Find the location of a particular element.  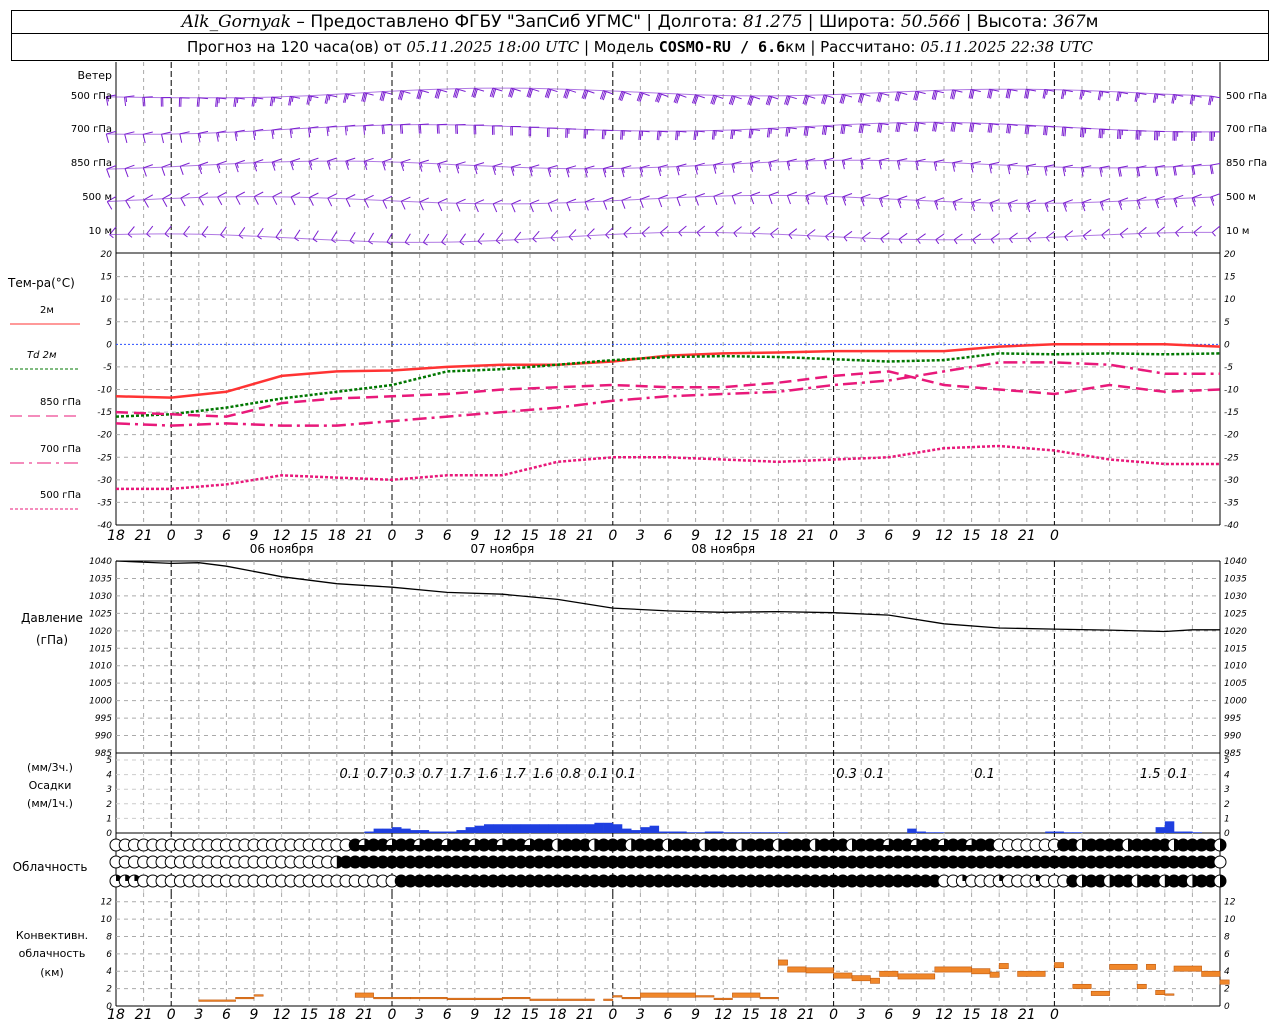

temp-tick-label: -10 is located at coordinates (104, 391).